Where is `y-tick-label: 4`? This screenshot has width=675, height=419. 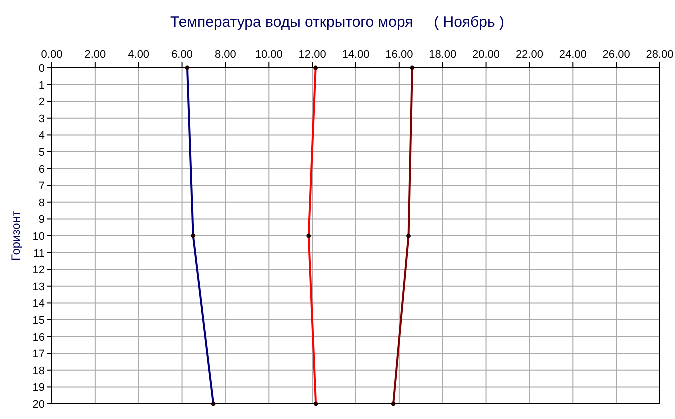
y-tick-label: 4 is located at coordinates (41, 136).